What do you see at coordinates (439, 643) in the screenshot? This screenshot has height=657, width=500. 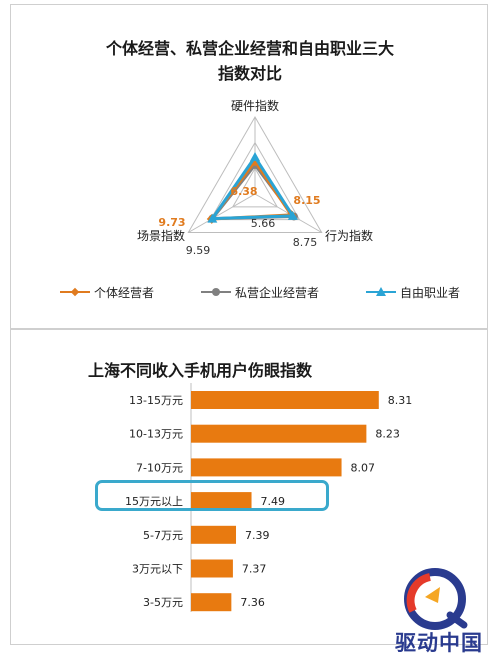 I see `logo-text: 驱动中国` at bounding box center [439, 643].